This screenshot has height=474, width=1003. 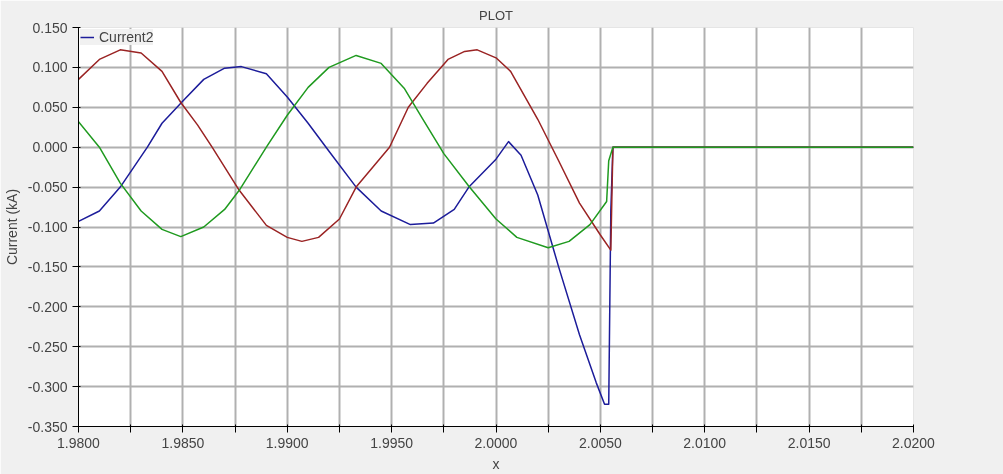 I want to click on x-tick-label: 2.0200, so click(x=914, y=442).